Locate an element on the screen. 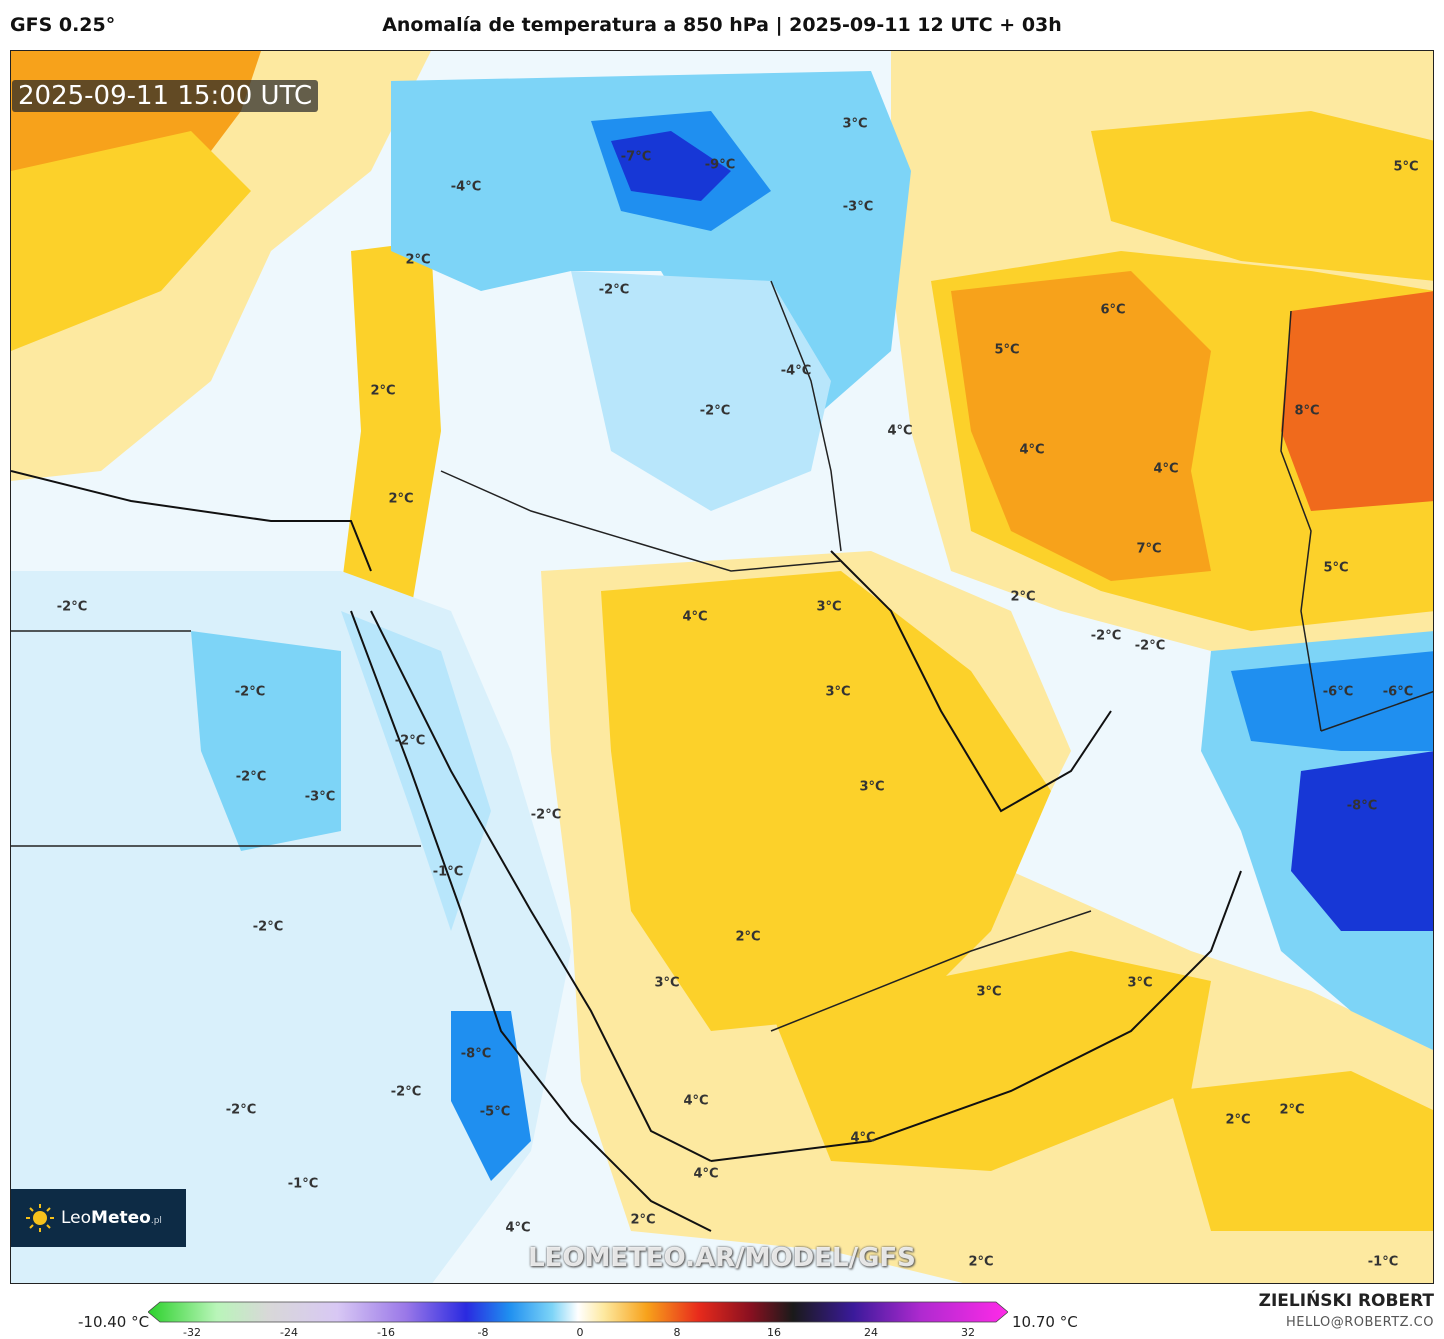 This screenshot has width=1444, height=1339. hot-region-iran is located at coordinates (1081, 426).